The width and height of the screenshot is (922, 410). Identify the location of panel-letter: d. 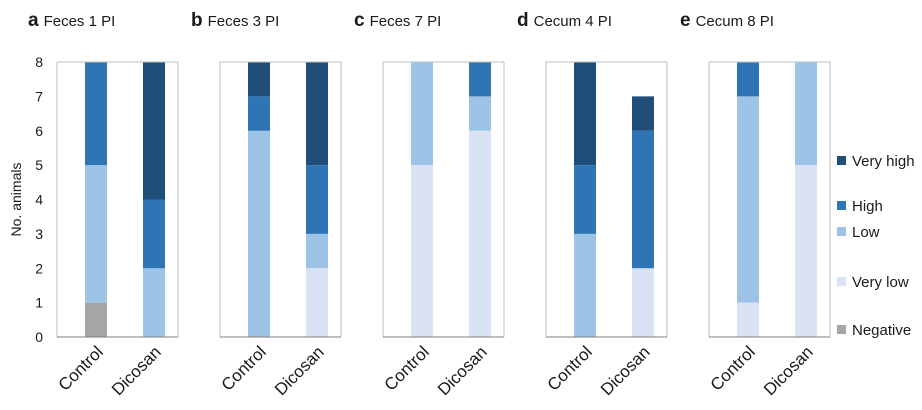
(523, 20).